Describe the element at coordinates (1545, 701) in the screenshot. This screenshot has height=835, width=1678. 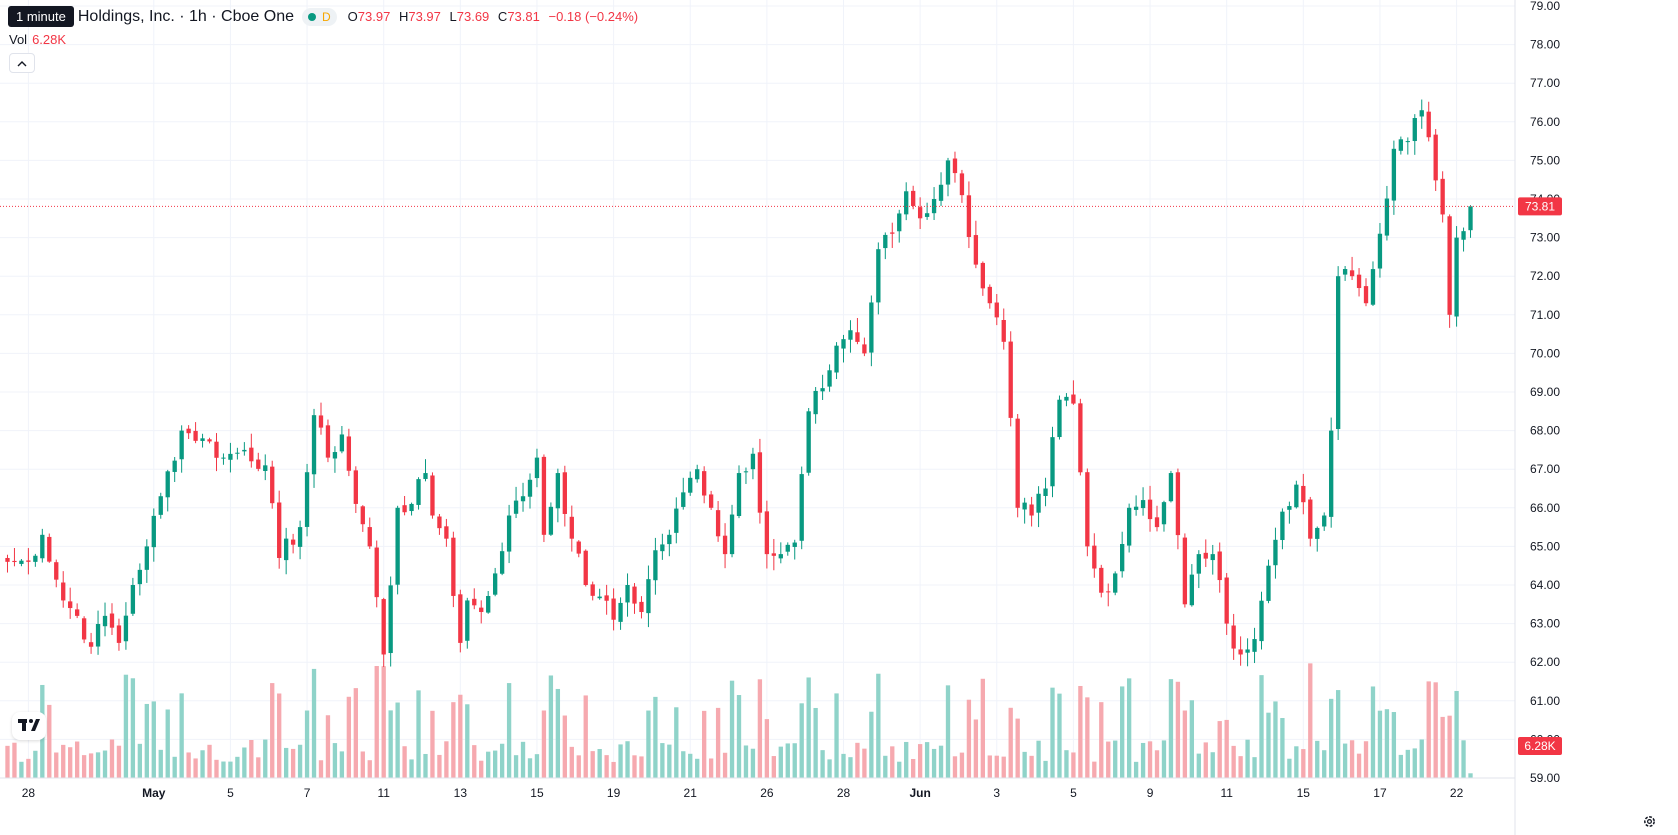
I see `price-tick-label: 61.00` at that location.